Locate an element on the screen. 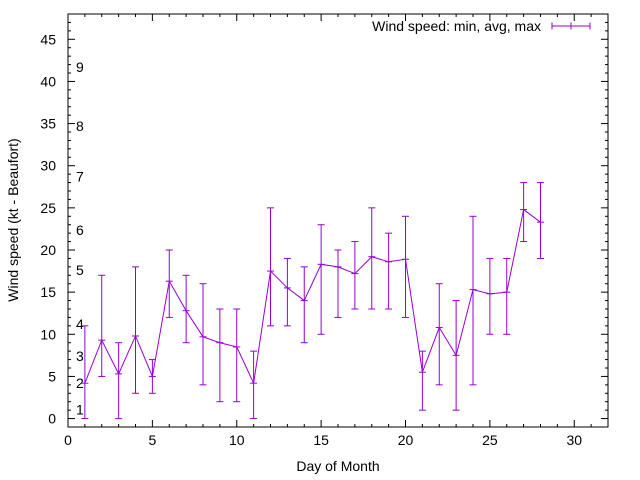 This screenshot has height=480, width=640. x-tick-label: 0 is located at coordinates (68, 440).